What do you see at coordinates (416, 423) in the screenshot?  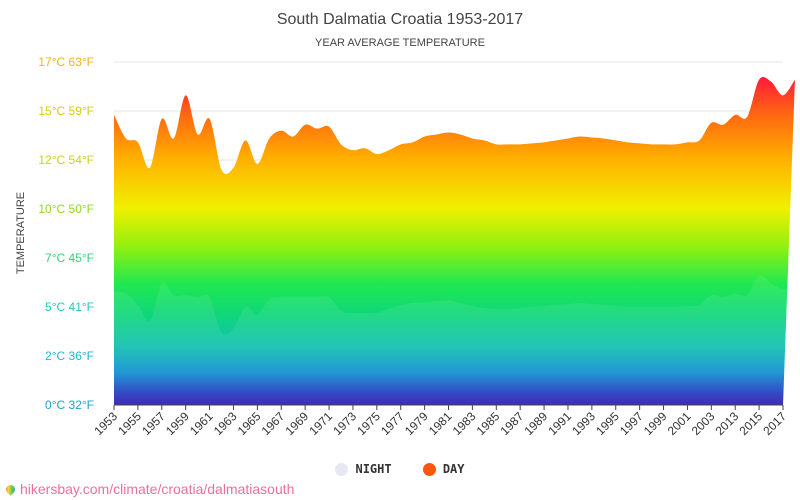 I see `x-tick-label: 1979` at bounding box center [416, 423].